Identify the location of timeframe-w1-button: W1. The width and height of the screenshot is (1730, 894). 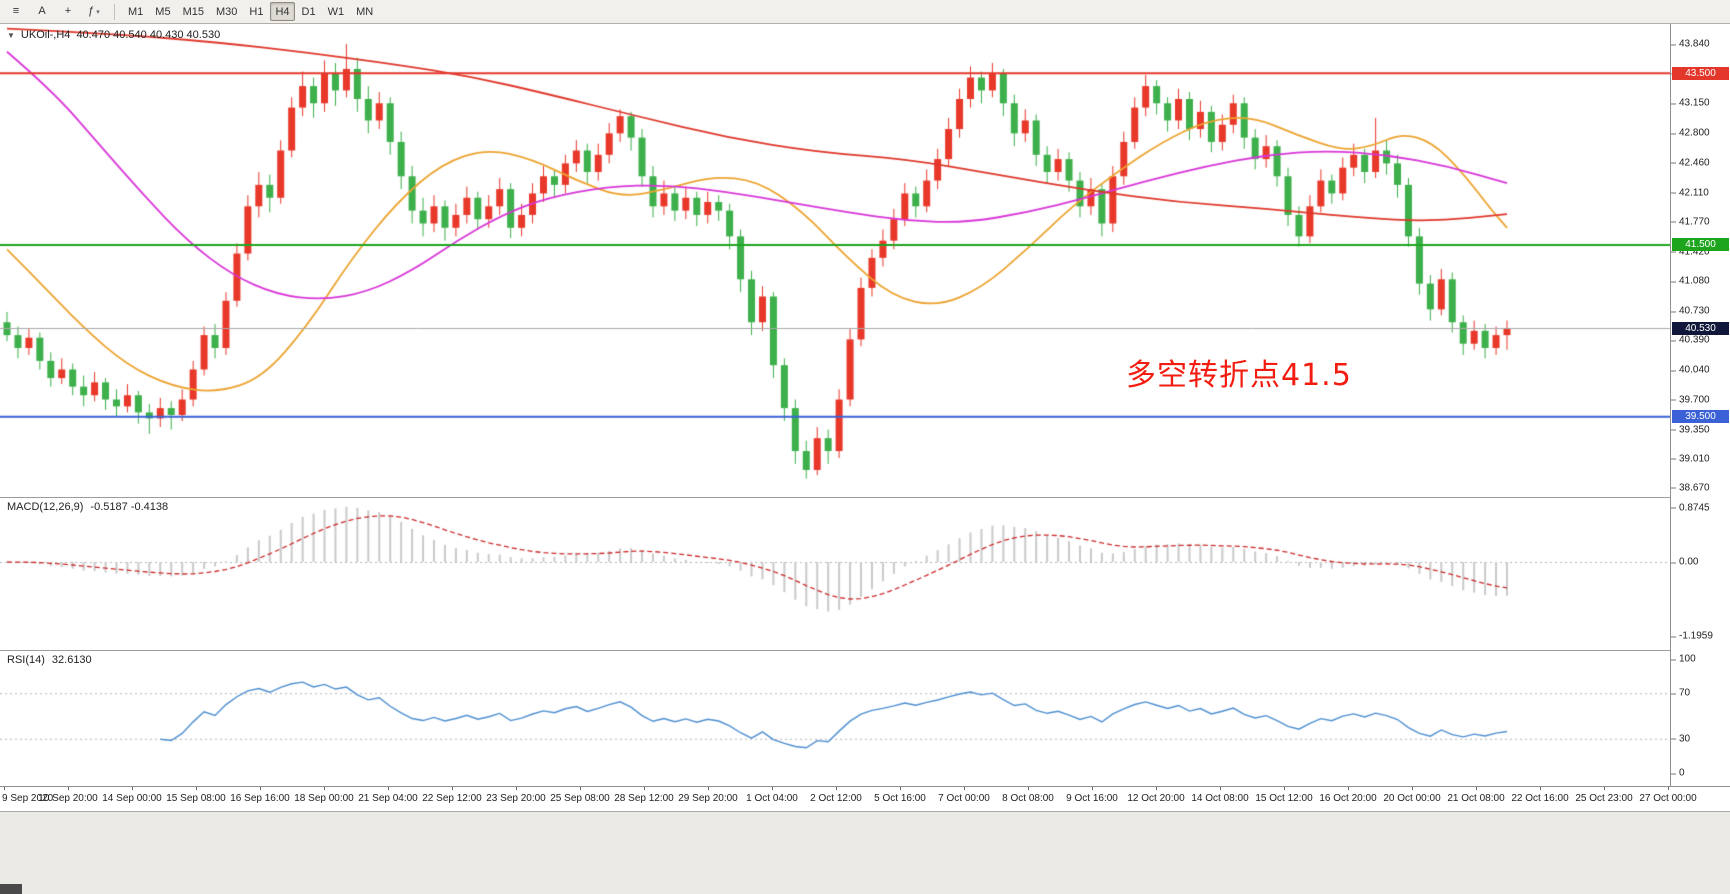
(336, 11).